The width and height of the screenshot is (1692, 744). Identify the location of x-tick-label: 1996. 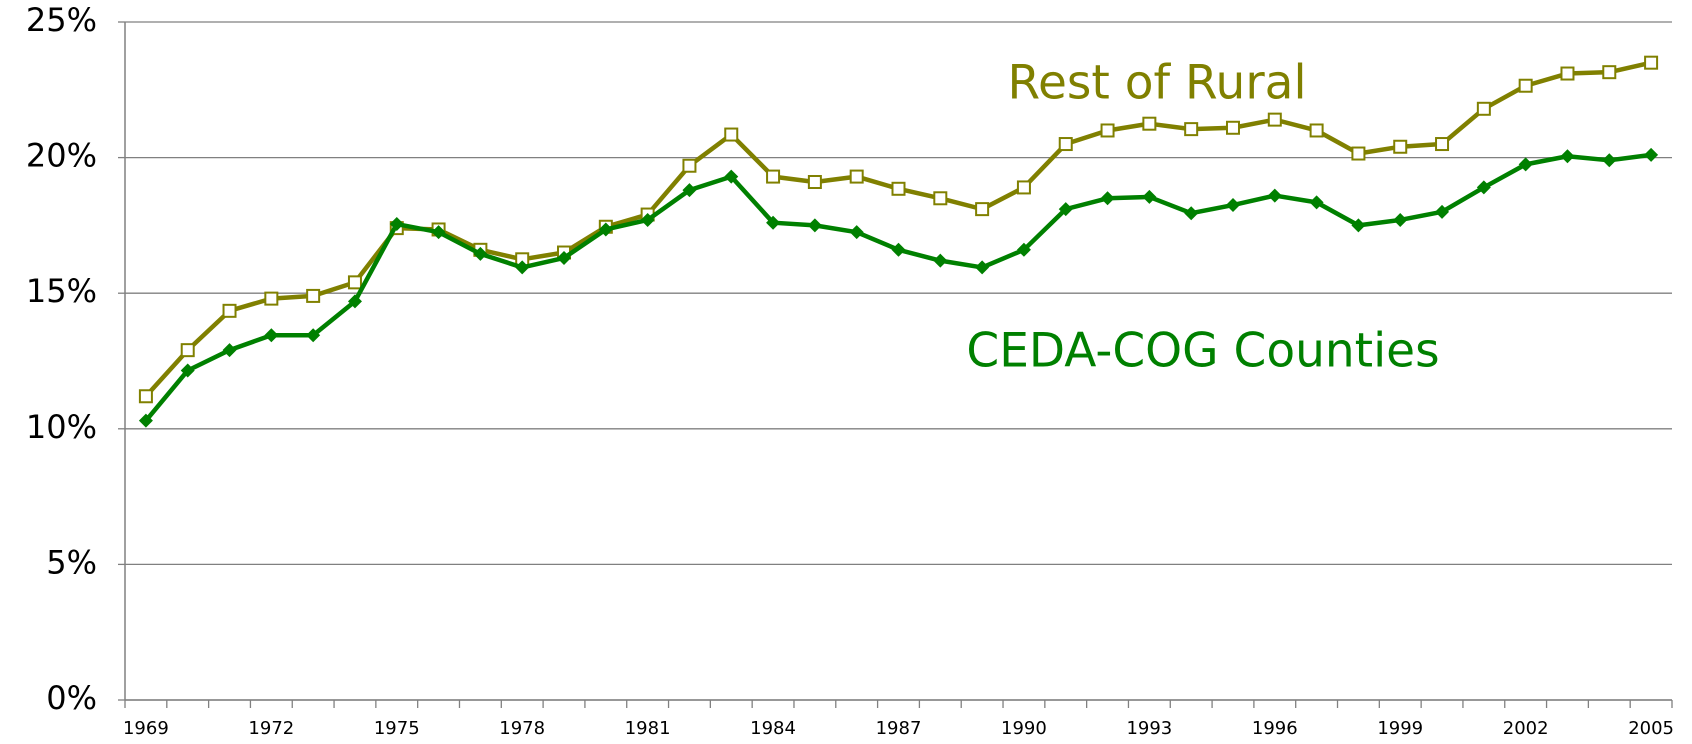
(1275, 728).